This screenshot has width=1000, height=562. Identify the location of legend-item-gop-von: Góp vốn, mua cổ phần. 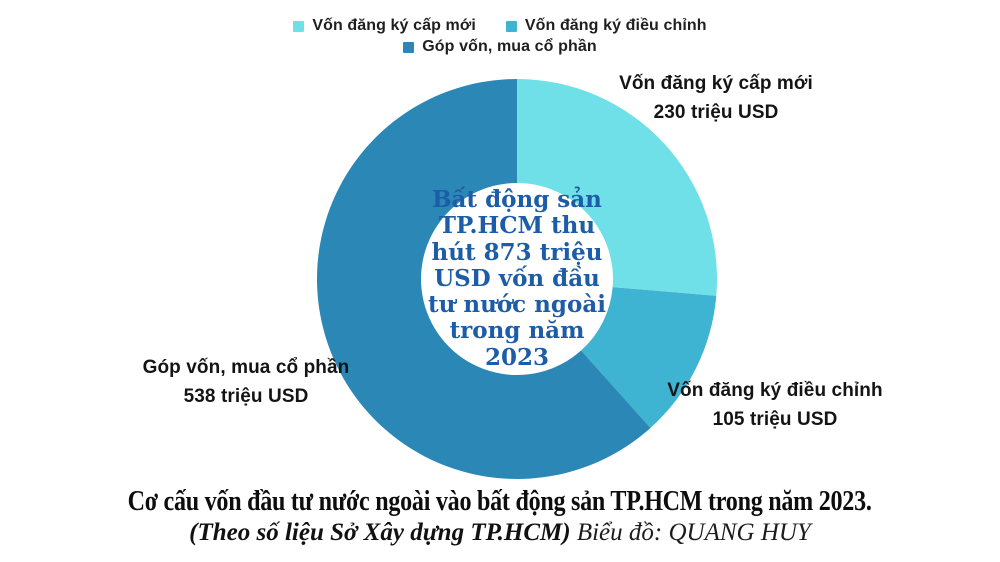
(500, 47).